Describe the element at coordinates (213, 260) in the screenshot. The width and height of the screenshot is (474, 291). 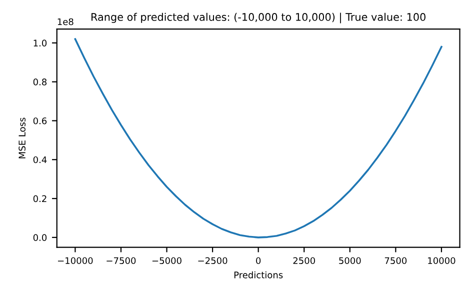
I see `x-tick-label: −2500` at that location.